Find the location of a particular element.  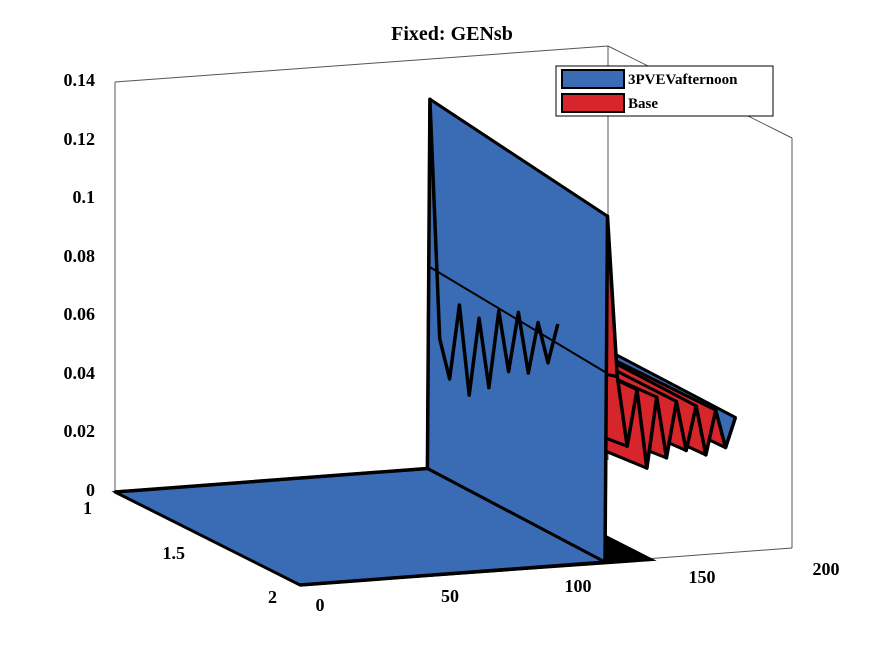

z-tick-label: 0.02 is located at coordinates (80, 431).